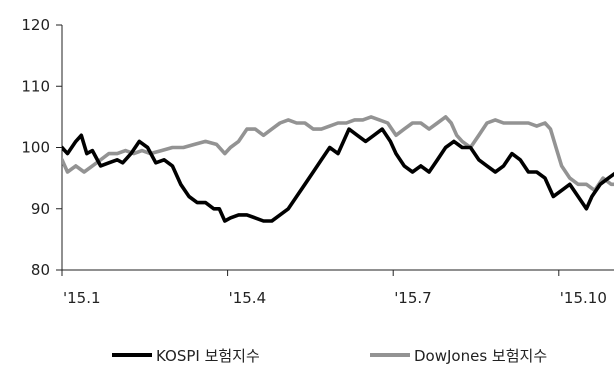 The image size is (614, 373). What do you see at coordinates (390, 355) in the screenshot?
I see `legend-swatch-dowjones` at bounding box center [390, 355].